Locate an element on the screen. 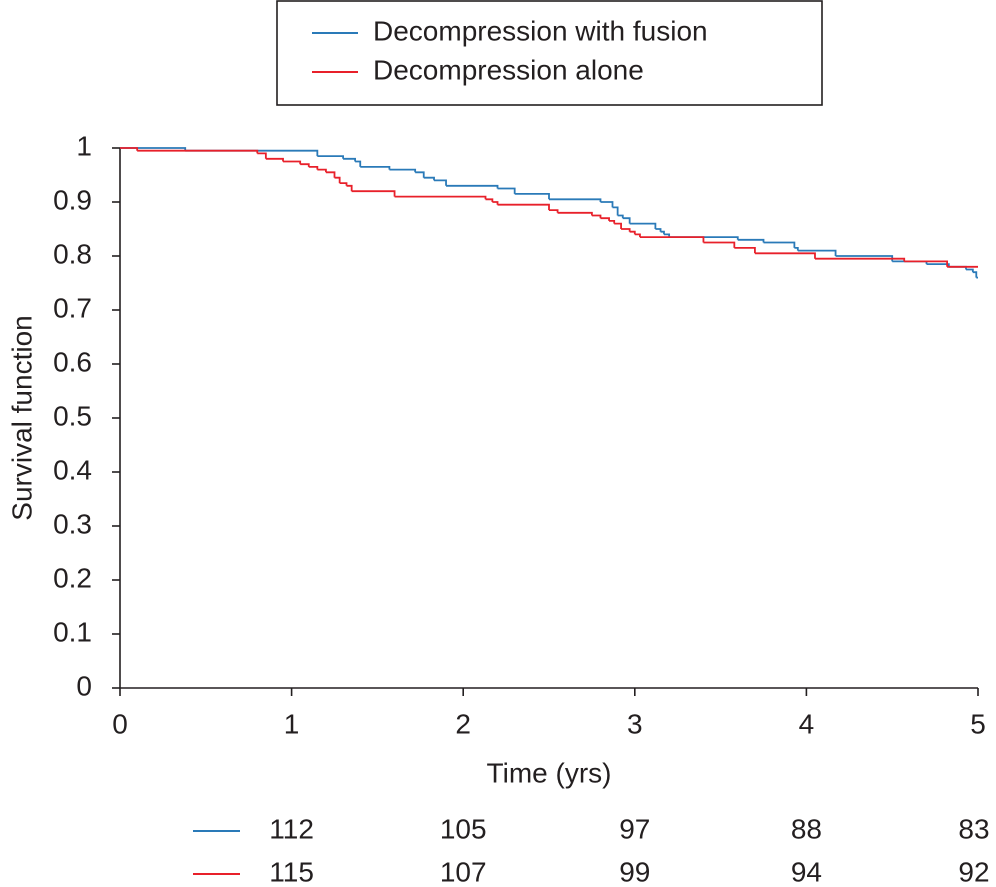 The width and height of the screenshot is (996, 887). y-tick-label: 0.1 is located at coordinates (72, 631).